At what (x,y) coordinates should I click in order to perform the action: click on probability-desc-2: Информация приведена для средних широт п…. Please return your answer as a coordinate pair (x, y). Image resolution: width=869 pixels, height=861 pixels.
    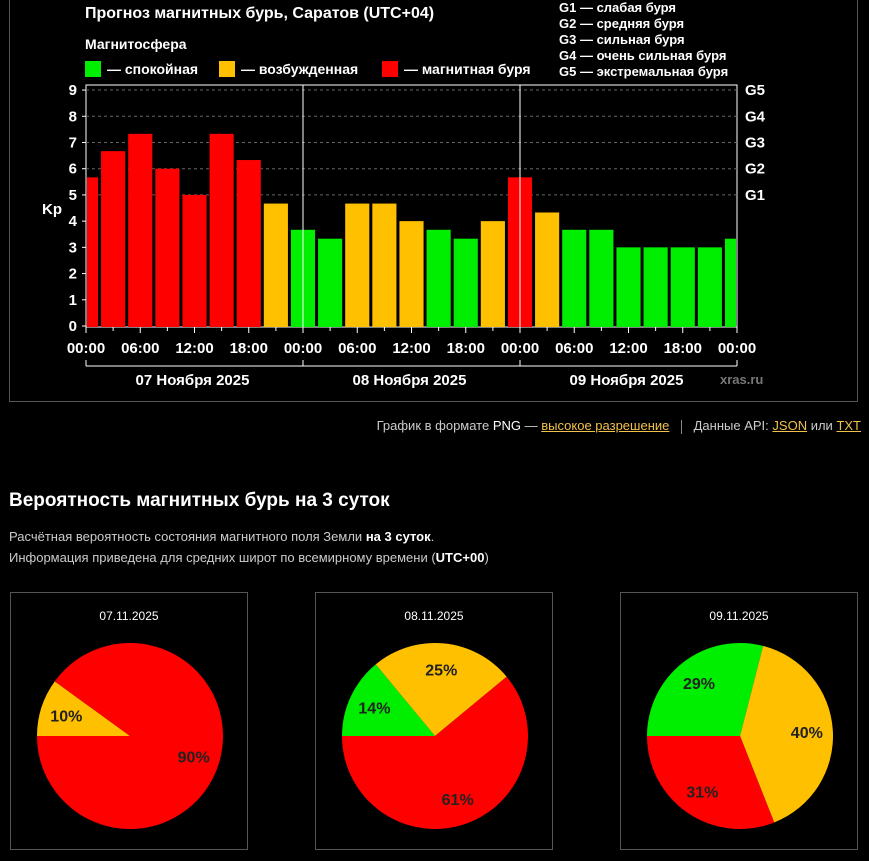
    Looking at the image, I should click on (249, 557).